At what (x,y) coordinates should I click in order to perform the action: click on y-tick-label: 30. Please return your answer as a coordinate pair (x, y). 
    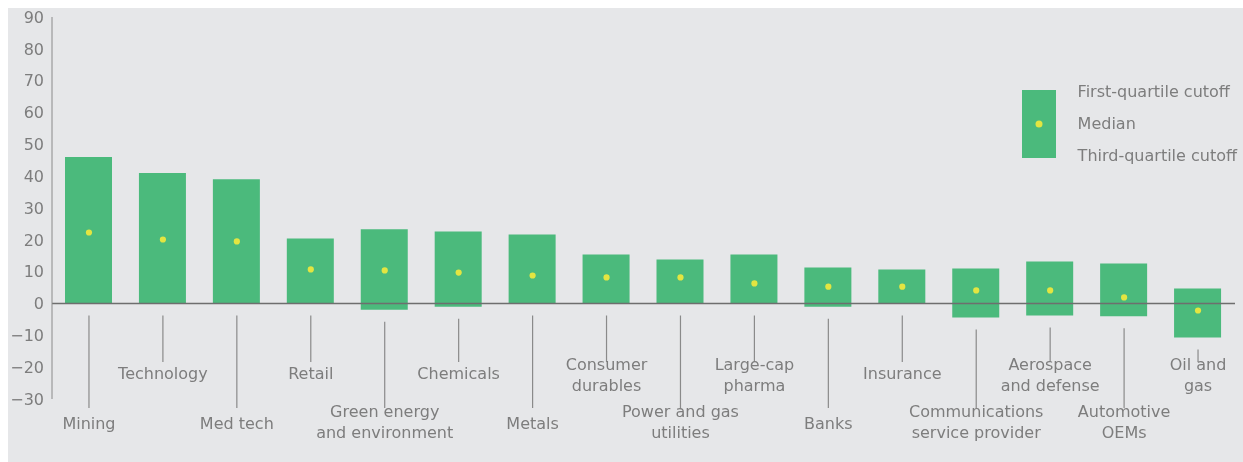
    Looking at the image, I should click on (33, 208).